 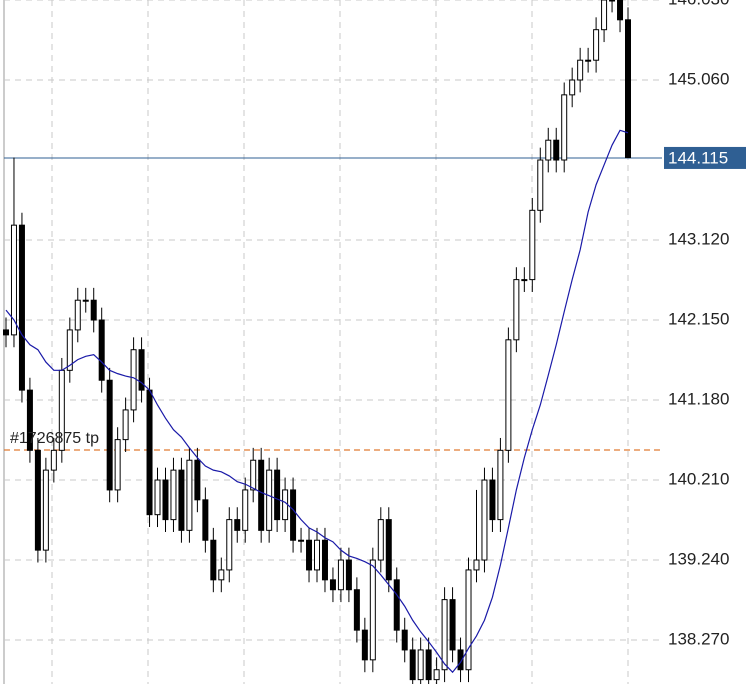 What do you see at coordinates (698, 399) in the screenshot?
I see `y-tick-label: 141.180` at bounding box center [698, 399].